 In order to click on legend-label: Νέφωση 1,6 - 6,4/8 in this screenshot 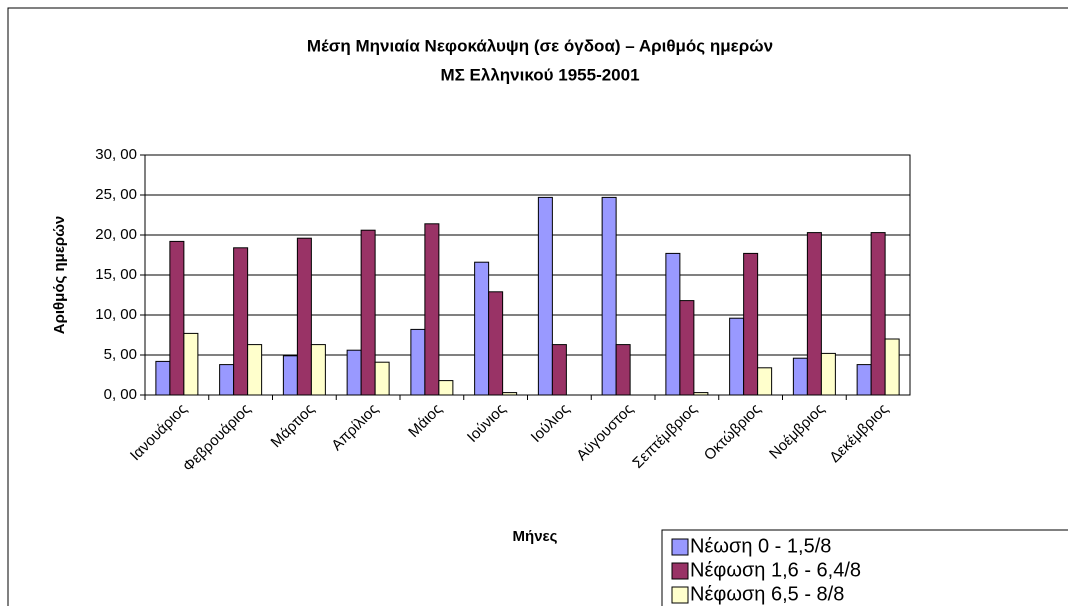, I will do `click(775, 570)`.